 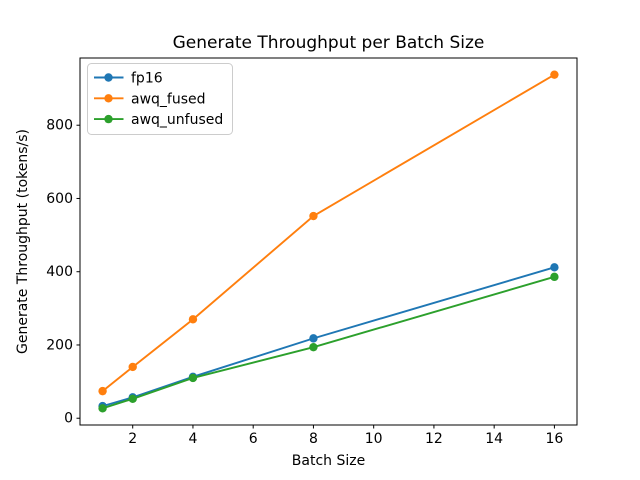 What do you see at coordinates (554, 439) in the screenshot?
I see `x-tick-label: 16` at bounding box center [554, 439].